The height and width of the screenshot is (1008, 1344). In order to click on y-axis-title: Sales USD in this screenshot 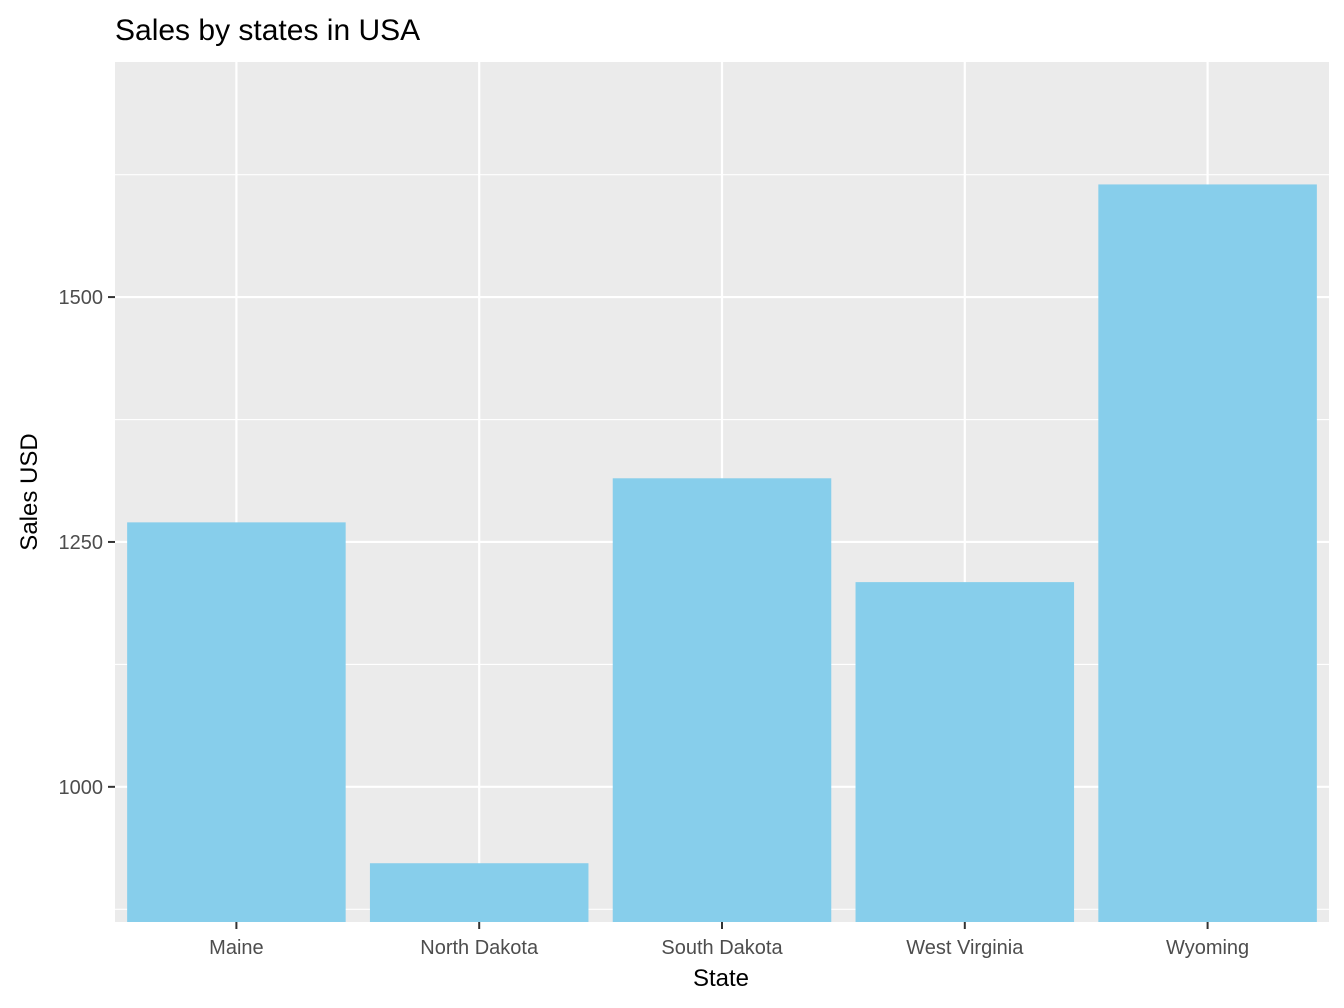, I will do `click(29, 491)`.